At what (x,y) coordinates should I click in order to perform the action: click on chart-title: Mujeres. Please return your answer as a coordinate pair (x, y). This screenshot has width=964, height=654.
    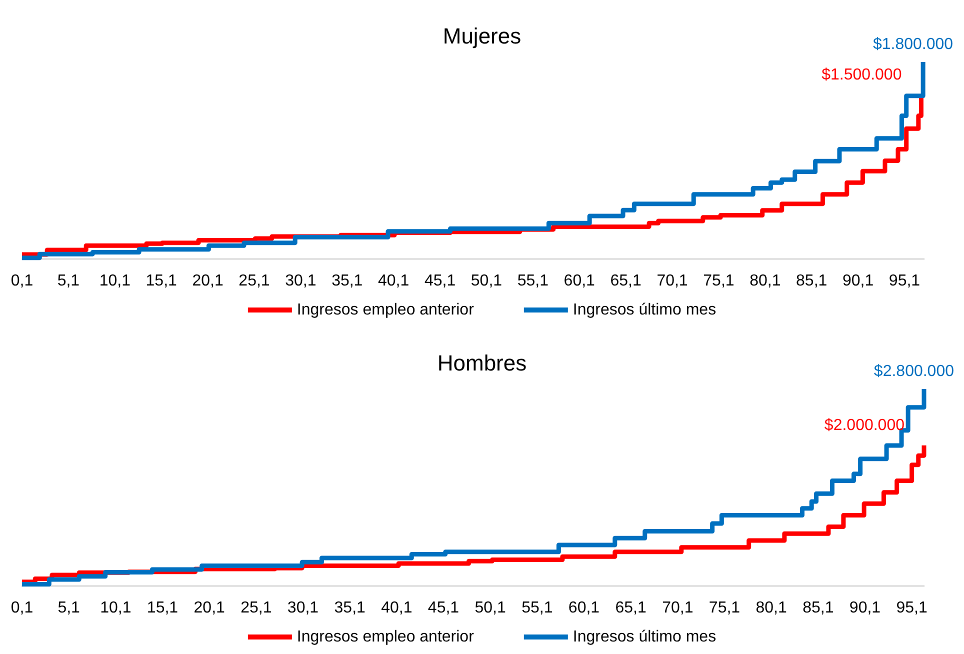
    Looking at the image, I should click on (482, 36).